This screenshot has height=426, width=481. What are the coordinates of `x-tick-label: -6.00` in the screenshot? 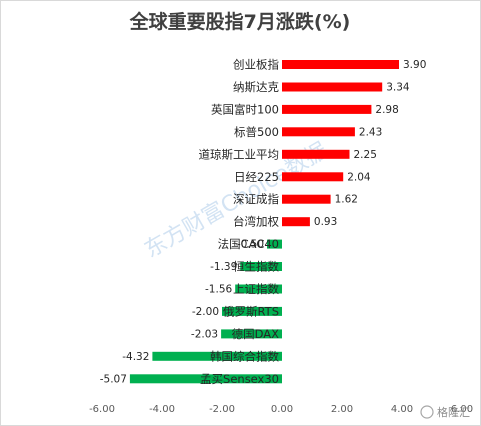 It's located at (102, 409).